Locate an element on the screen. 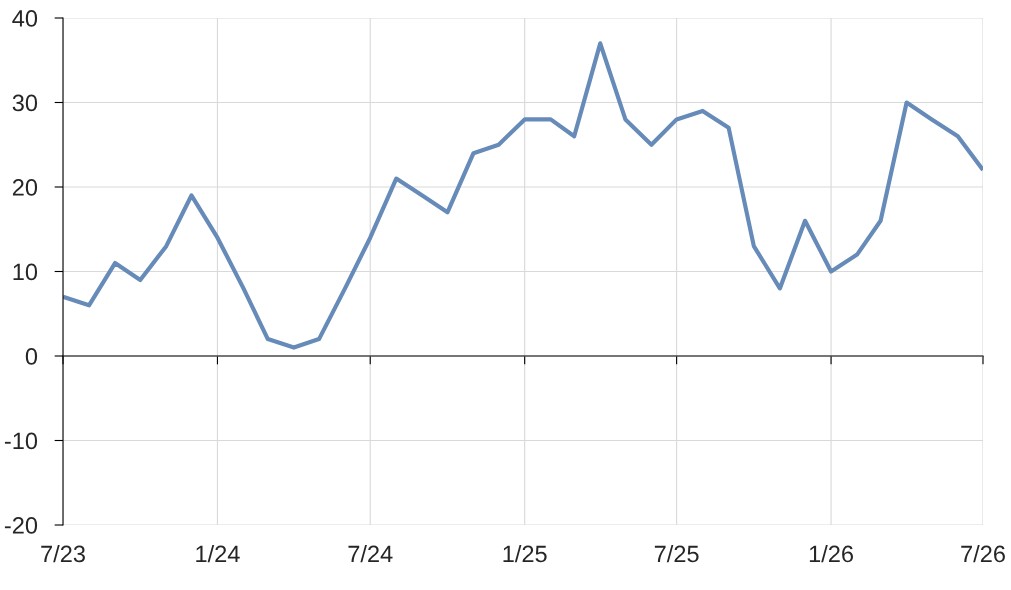  y-tick-label: 20 is located at coordinates (25, 187).